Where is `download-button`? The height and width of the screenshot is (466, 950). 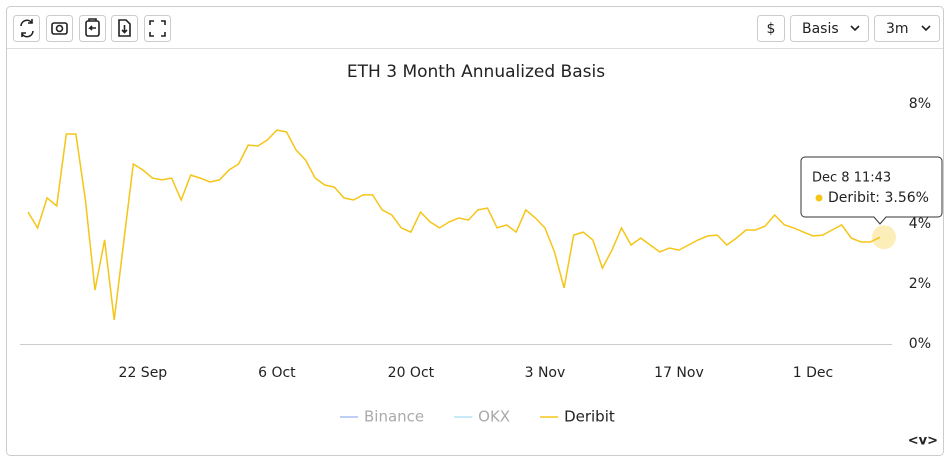
download-button is located at coordinates (124, 28).